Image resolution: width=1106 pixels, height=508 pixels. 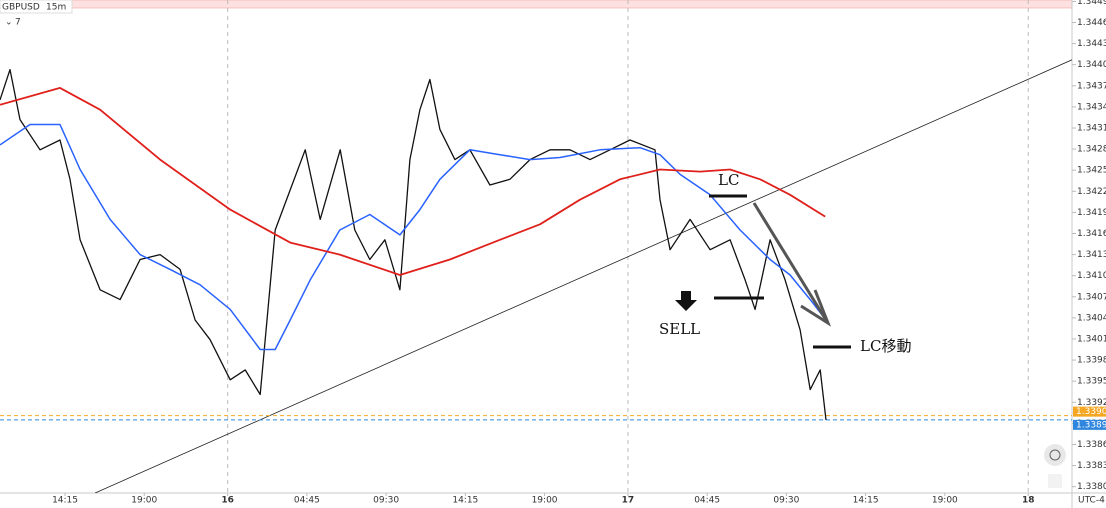 I want to click on y-tick-label: 1.34100, so click(x=1091, y=276).